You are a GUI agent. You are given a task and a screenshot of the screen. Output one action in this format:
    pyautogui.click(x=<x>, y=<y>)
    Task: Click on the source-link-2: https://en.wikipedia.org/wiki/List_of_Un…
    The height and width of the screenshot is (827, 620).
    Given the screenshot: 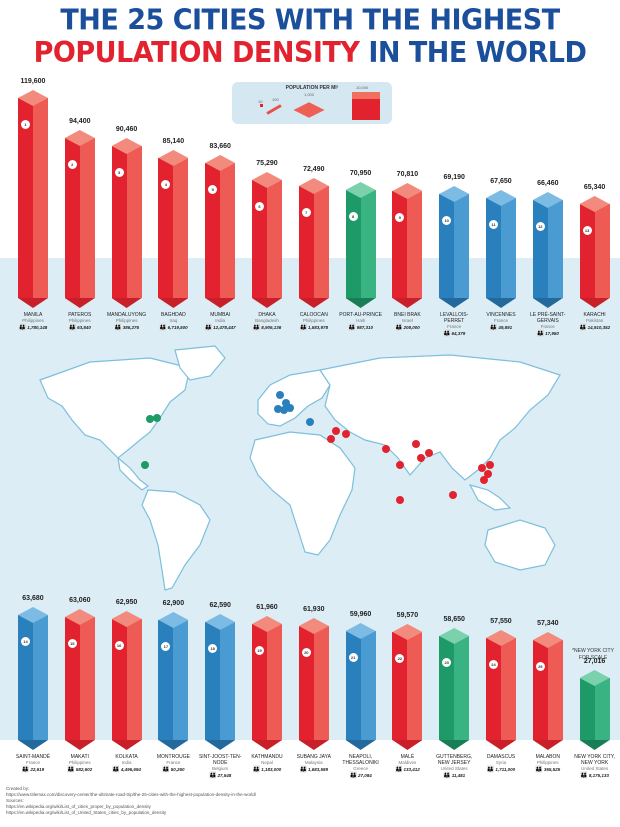 What is the action you would take?
    pyautogui.click(x=86, y=812)
    